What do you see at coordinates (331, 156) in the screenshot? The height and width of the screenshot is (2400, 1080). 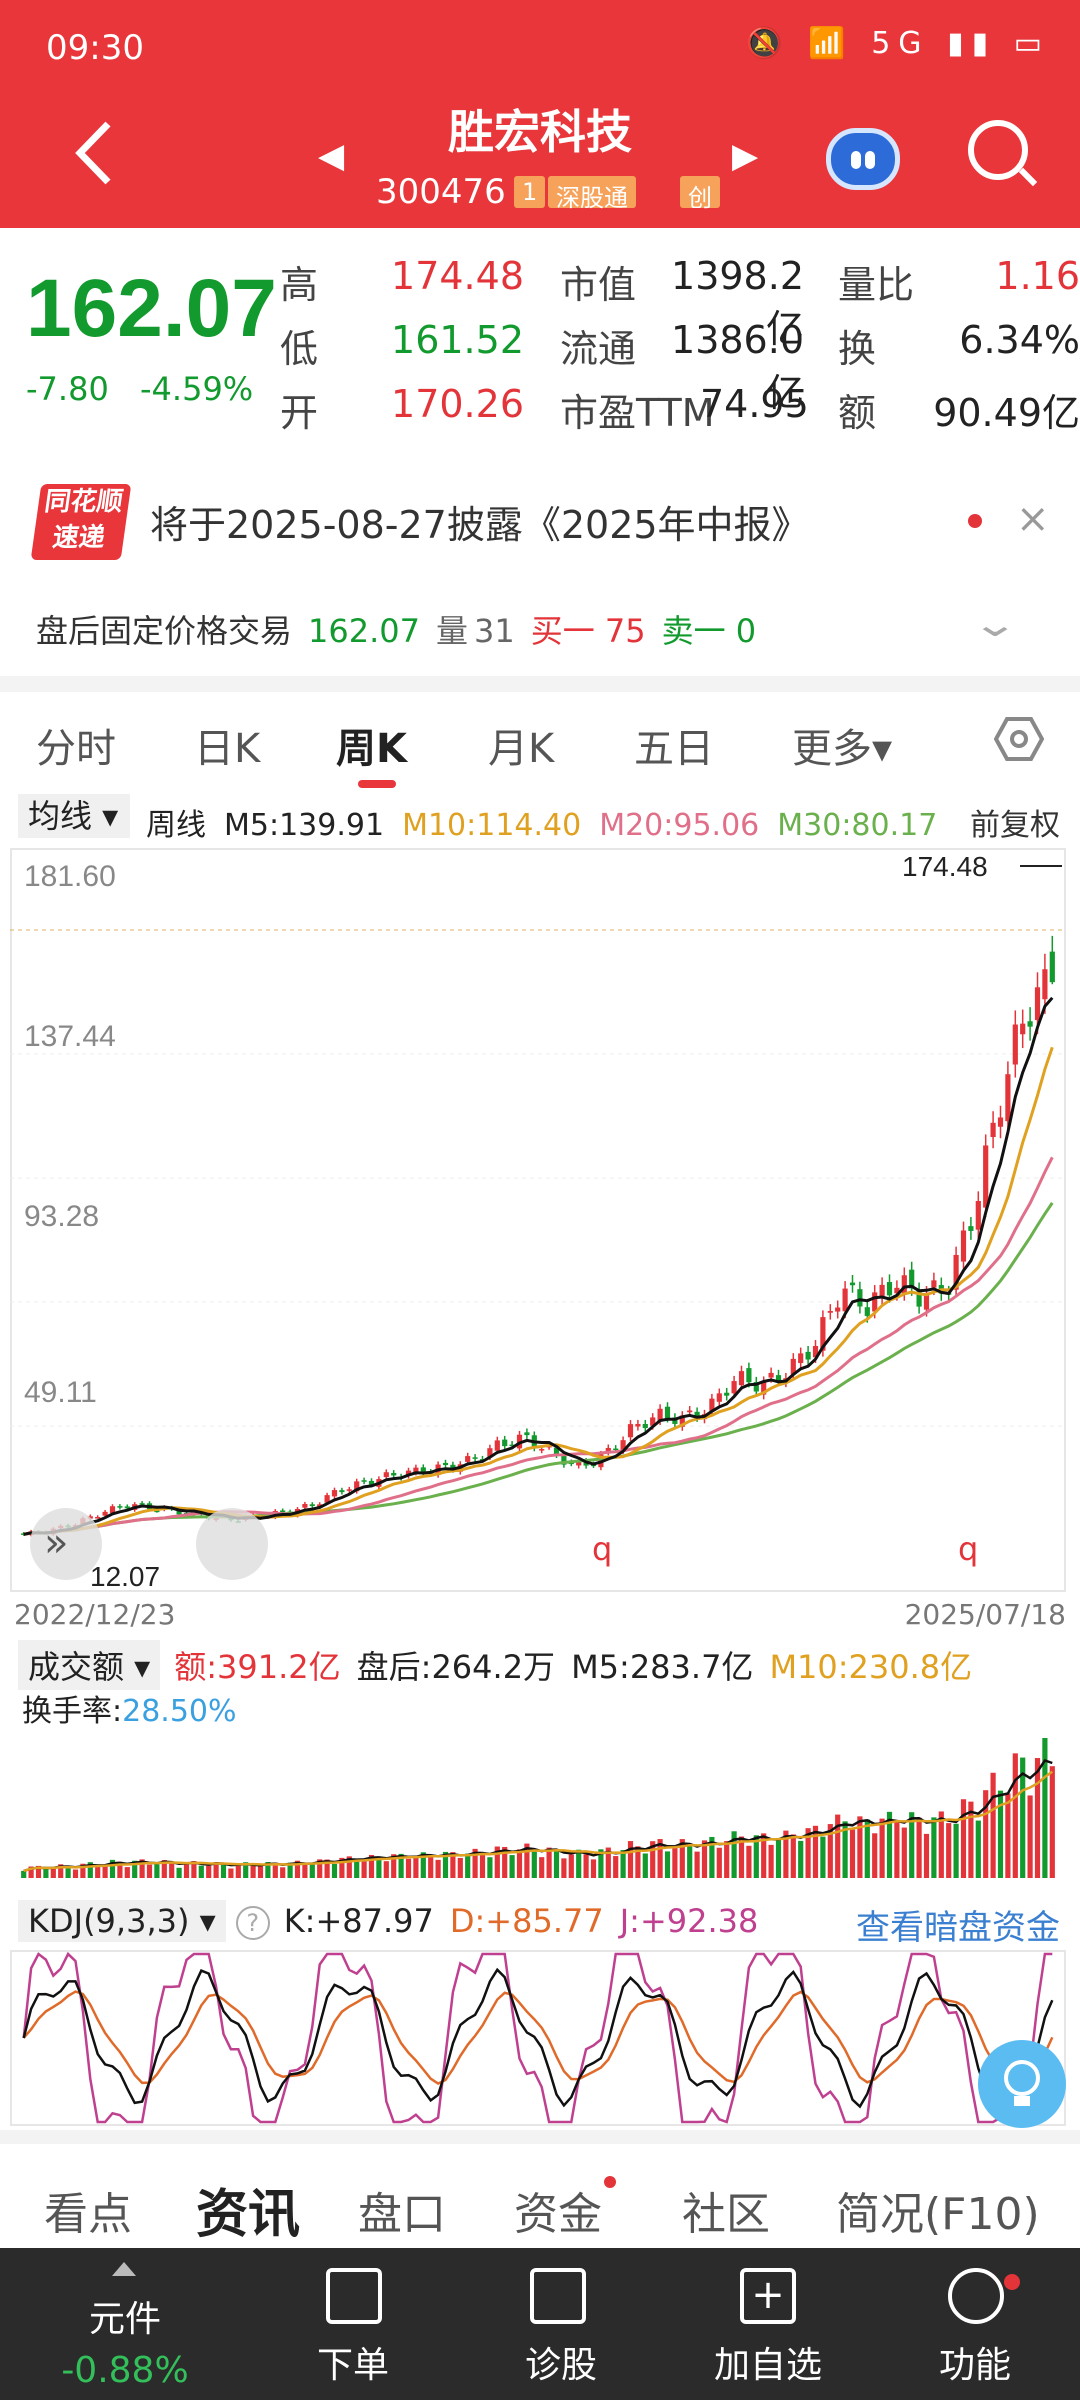 I see `prev-stock-icon: ◀` at bounding box center [331, 156].